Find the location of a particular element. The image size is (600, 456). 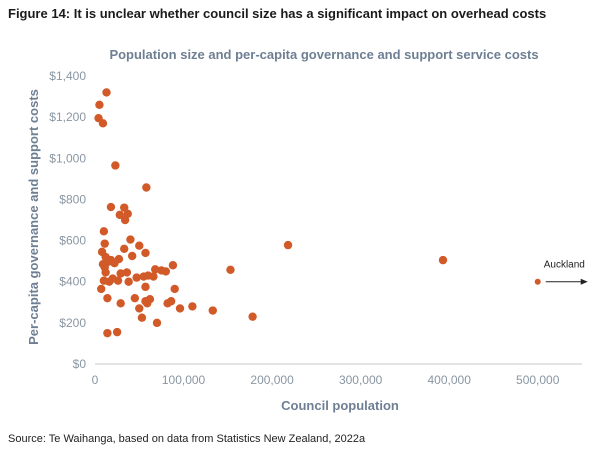

x-axis-label: Council population is located at coordinates (340, 405).